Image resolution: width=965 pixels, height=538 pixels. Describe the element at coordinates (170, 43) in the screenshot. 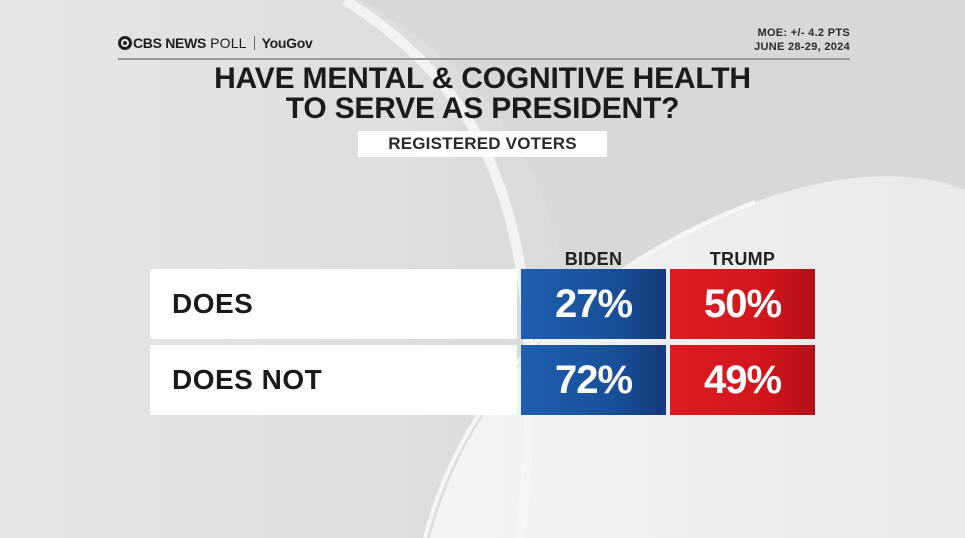

I see `brand-news-text: CBS NEWS` at that location.